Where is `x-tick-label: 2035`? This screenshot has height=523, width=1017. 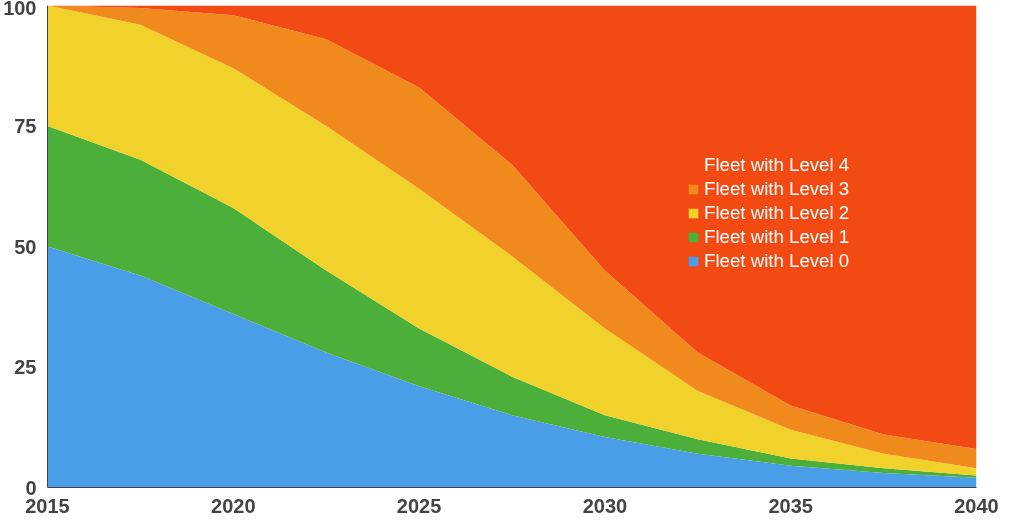
x-tick-label: 2035 is located at coordinates (790, 505).